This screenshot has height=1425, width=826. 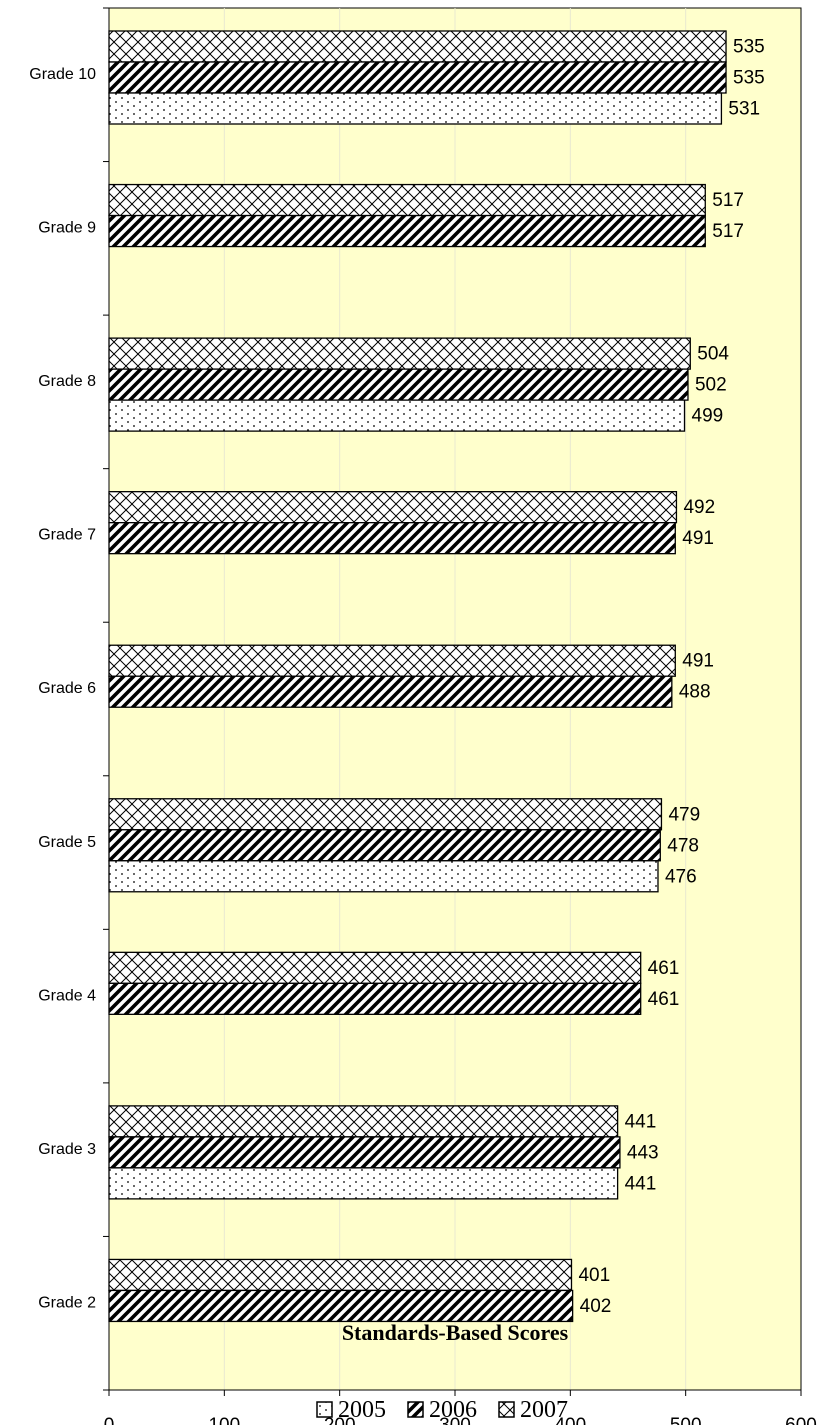 What do you see at coordinates (362, 1410) in the screenshot?
I see `legend-label-2005: 2005` at bounding box center [362, 1410].